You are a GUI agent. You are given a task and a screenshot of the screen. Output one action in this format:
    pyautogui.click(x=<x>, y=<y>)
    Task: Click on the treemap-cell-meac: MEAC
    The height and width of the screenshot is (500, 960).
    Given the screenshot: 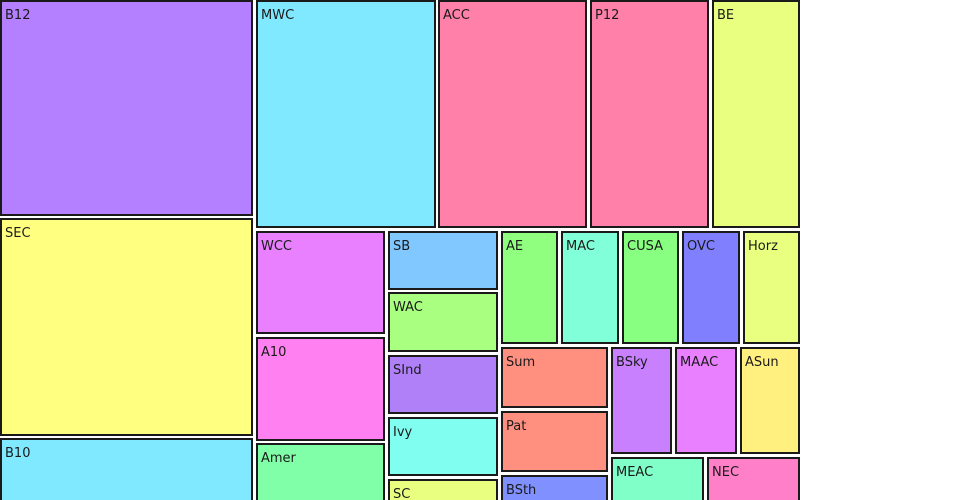 What is the action you would take?
    pyautogui.click(x=657, y=478)
    